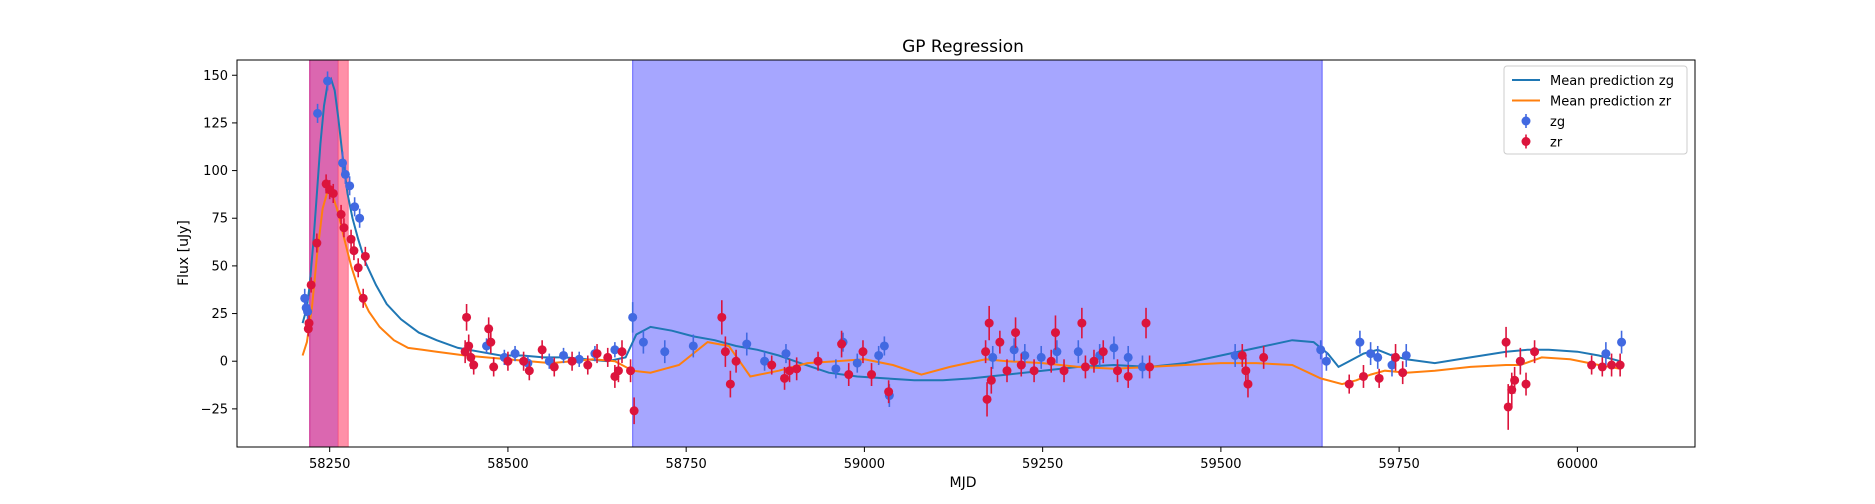 This screenshot has height=504, width=1875. Describe the element at coordinates (963, 483) in the screenshot. I see `x-axis-label: MJD` at that location.